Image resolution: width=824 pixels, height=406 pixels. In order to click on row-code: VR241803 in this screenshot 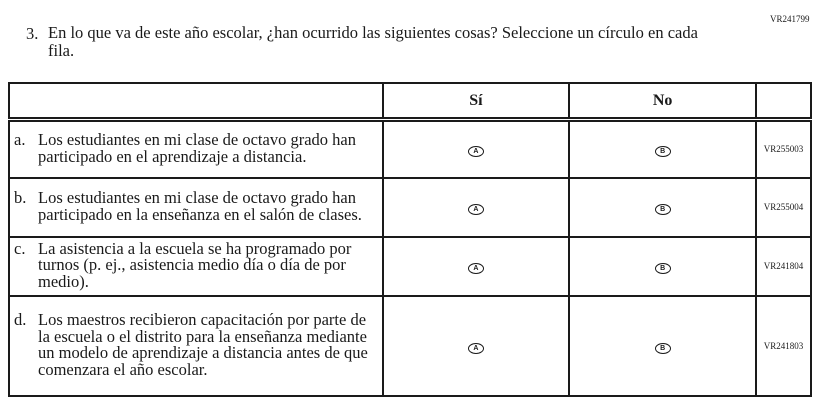, I will do `click(783, 345)`.